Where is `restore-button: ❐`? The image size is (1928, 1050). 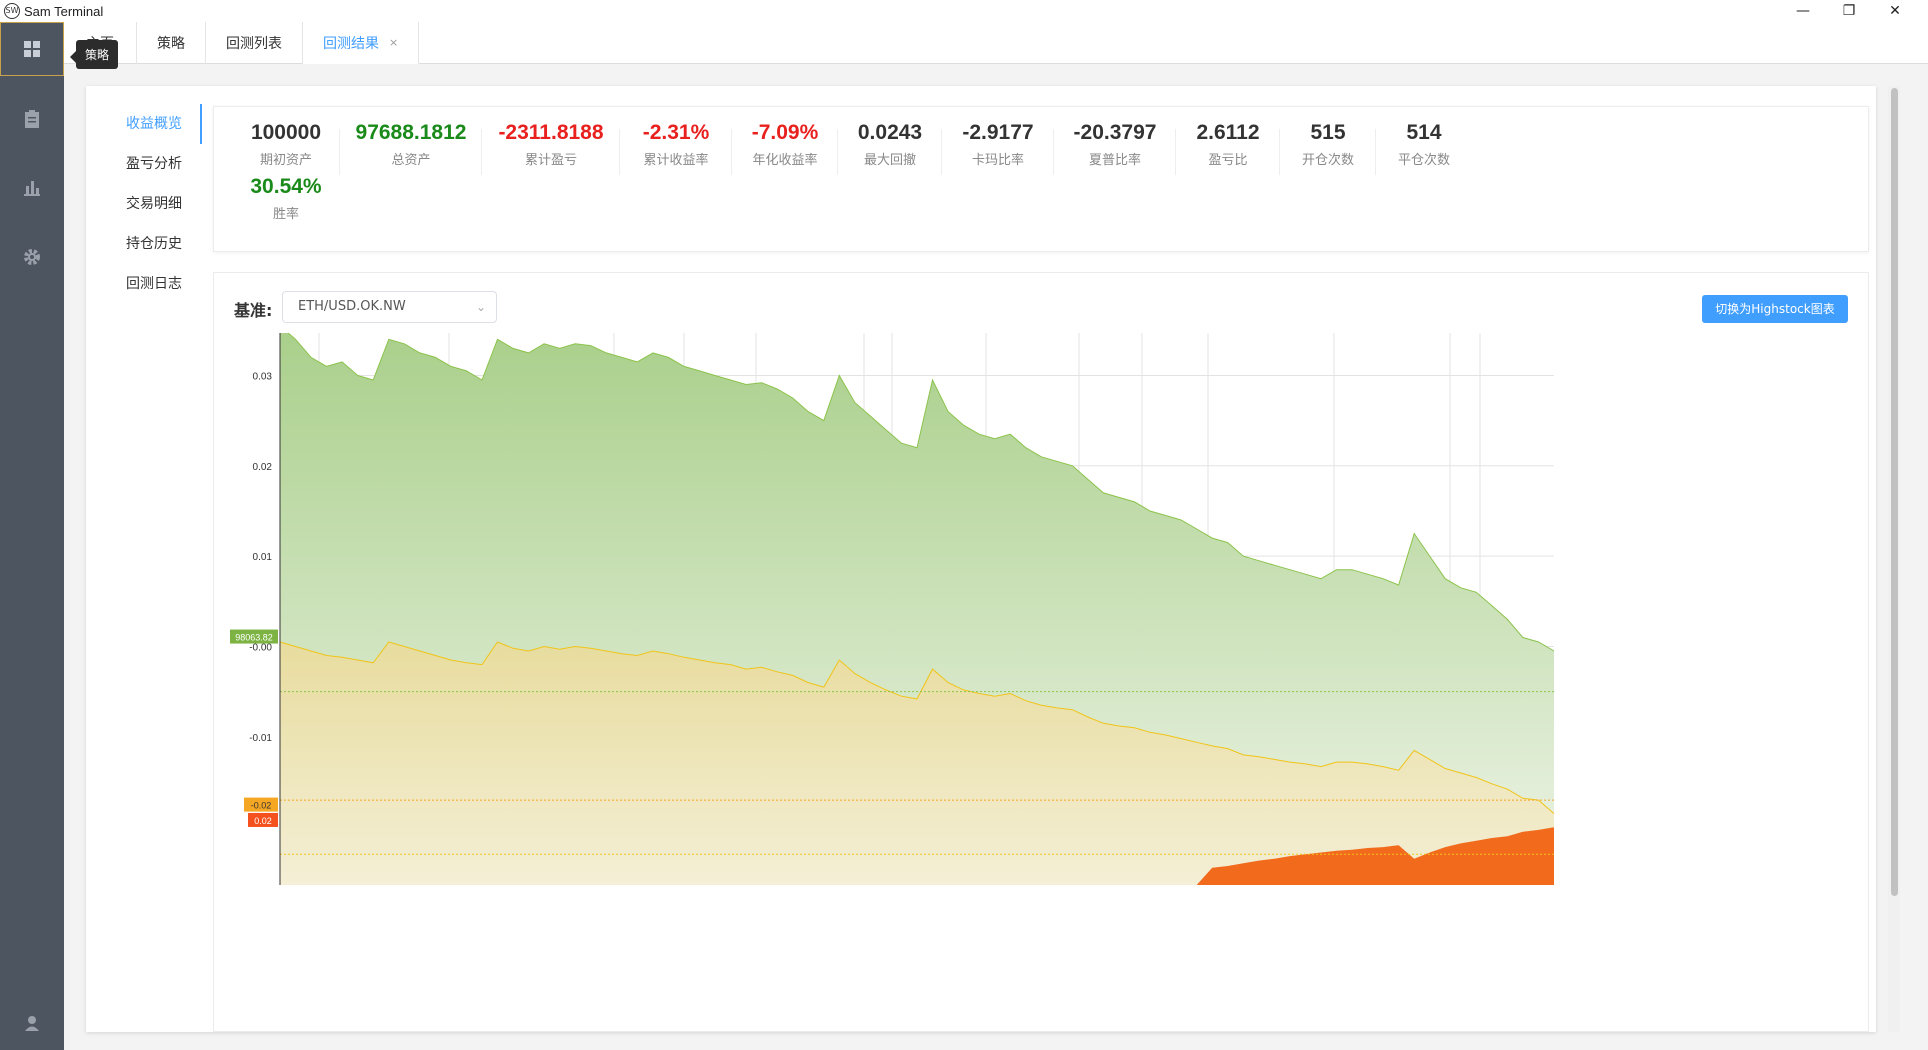
restore-button: ❐ is located at coordinates (1849, 11).